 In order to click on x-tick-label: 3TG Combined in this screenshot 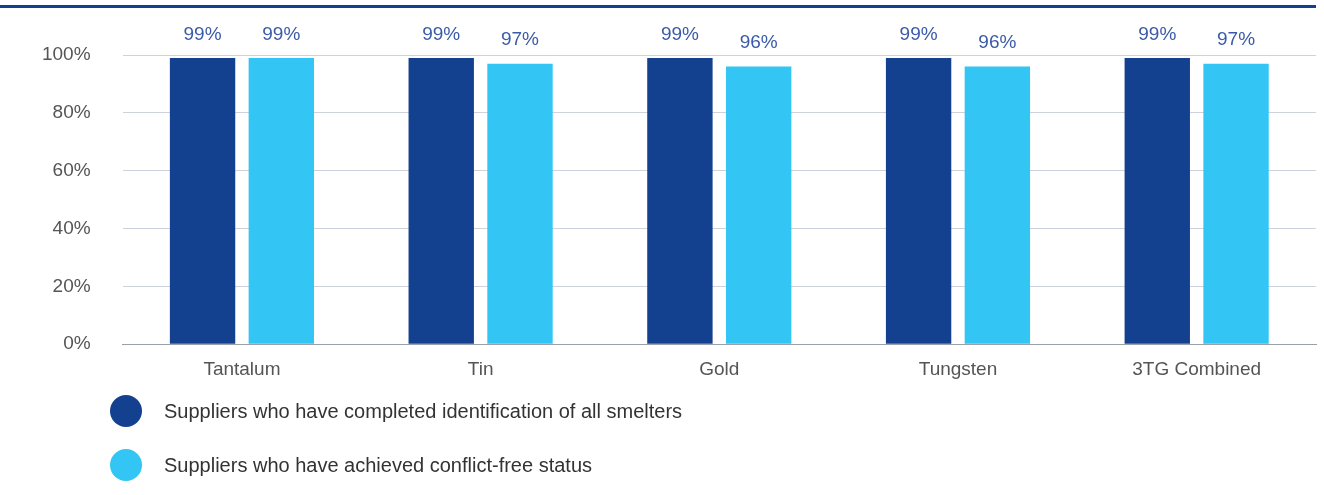, I will do `click(1197, 368)`.